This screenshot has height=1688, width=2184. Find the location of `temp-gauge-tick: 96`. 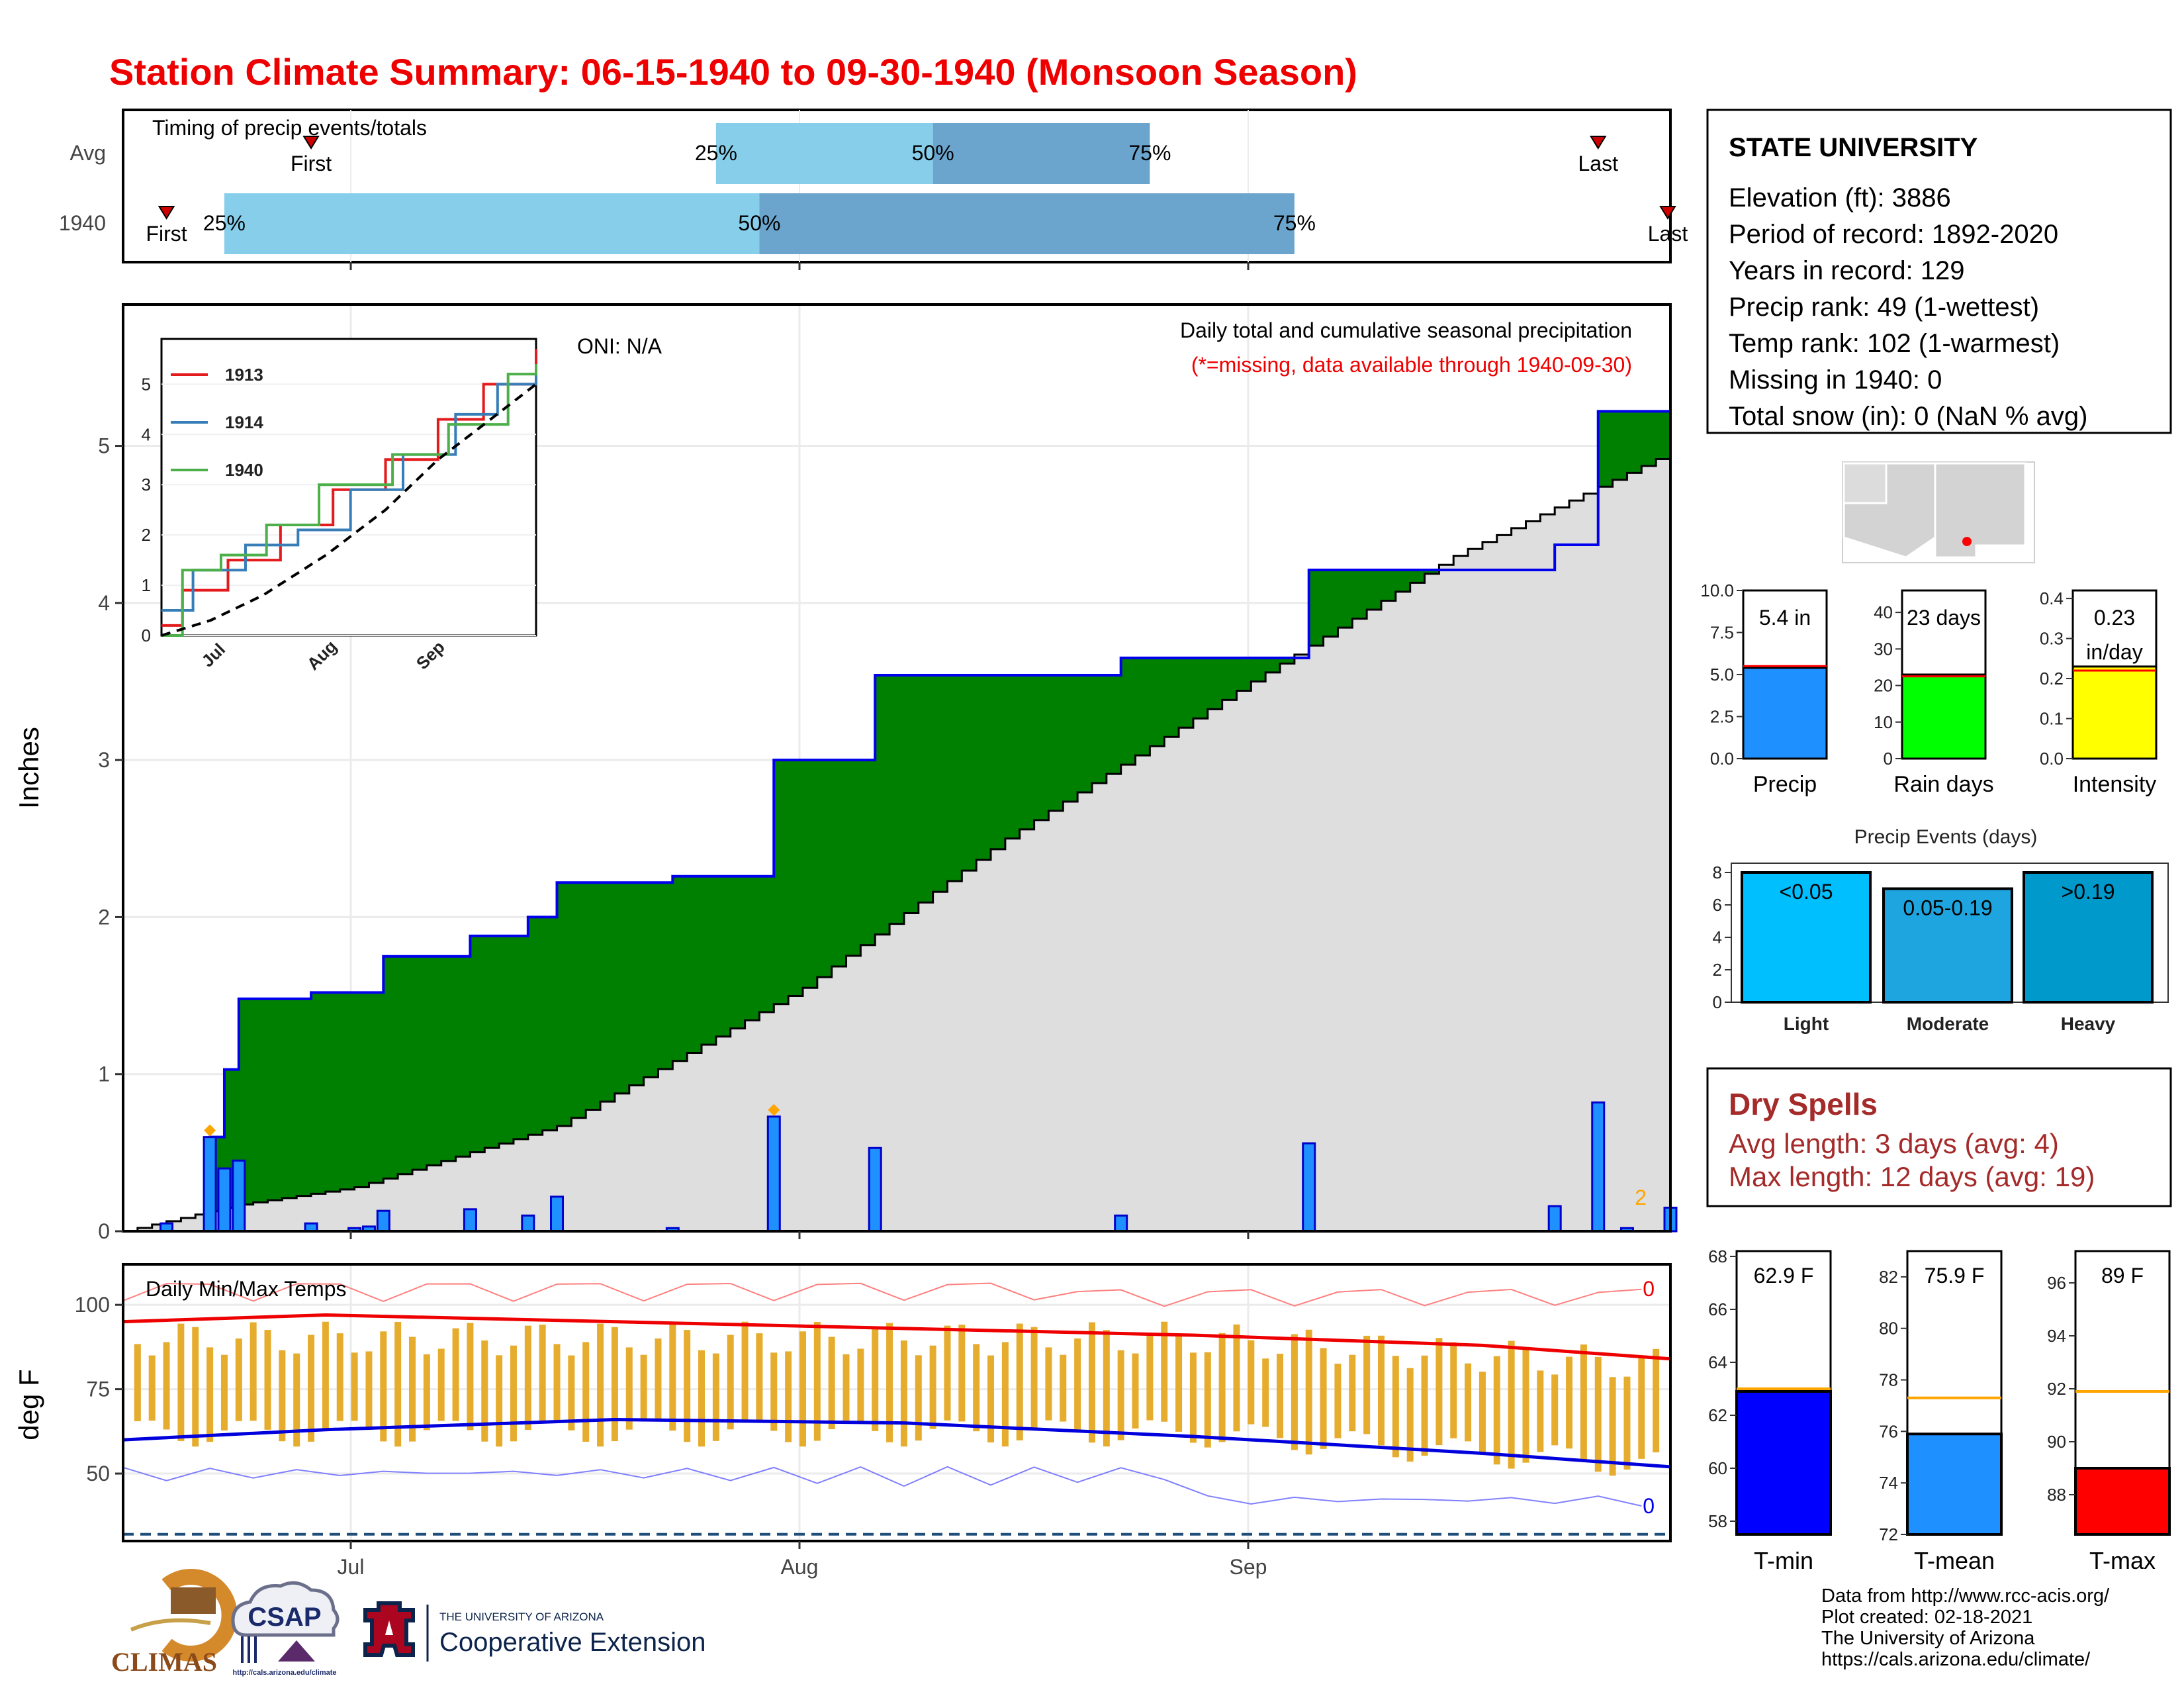

temp-gauge-tick: 96 is located at coordinates (2056, 1283).